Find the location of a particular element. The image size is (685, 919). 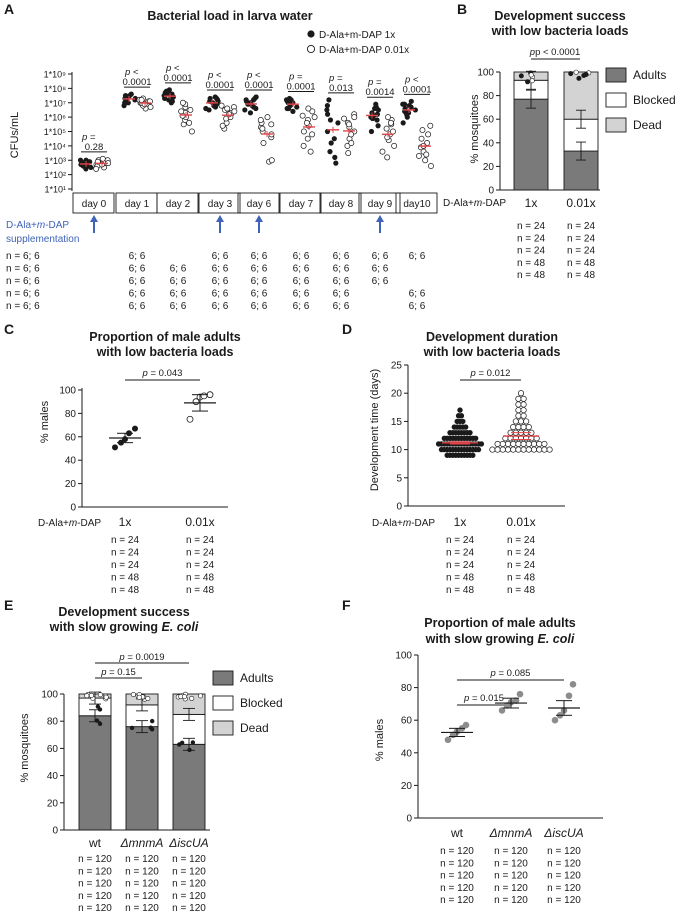

panel-a-arrows is located at coordinates (237, 224).